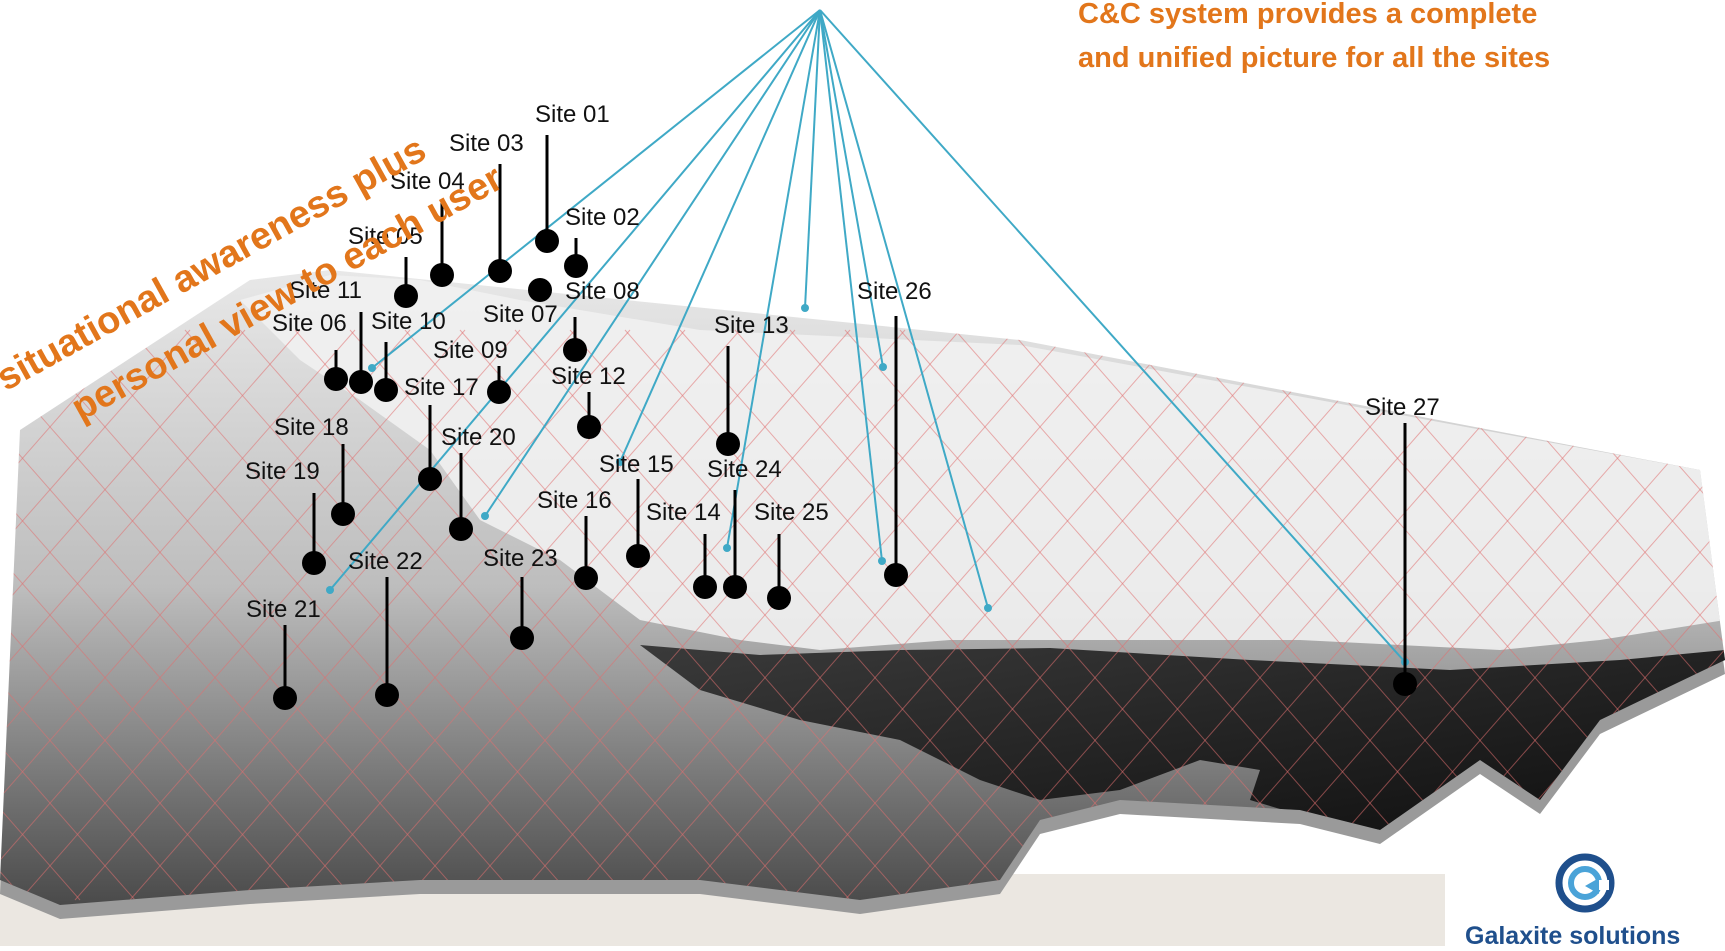  I want to click on site-marker-15: Site 15, so click(636, 509).